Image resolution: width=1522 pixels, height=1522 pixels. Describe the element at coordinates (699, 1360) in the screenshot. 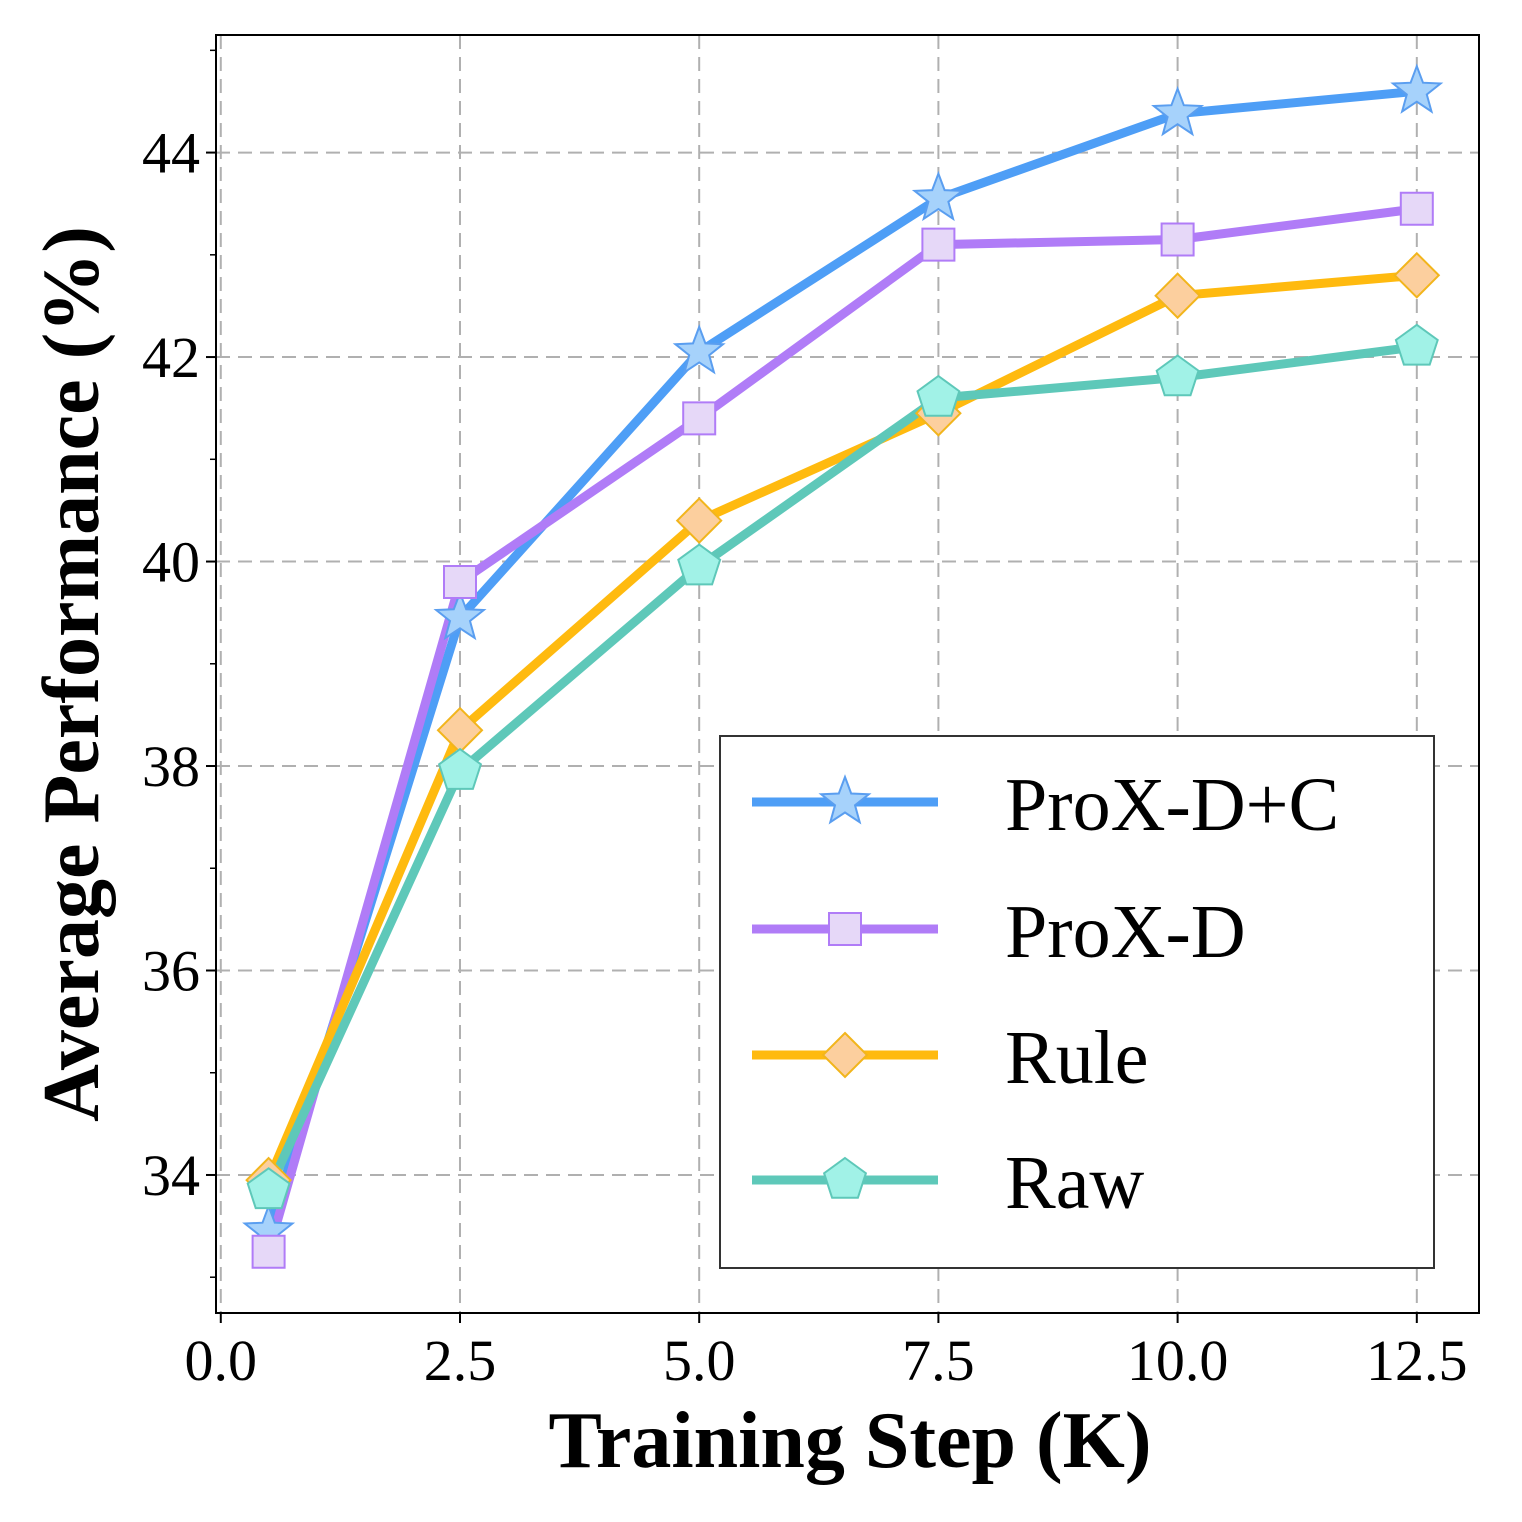

I see `x-tick-label: 5.0` at that location.